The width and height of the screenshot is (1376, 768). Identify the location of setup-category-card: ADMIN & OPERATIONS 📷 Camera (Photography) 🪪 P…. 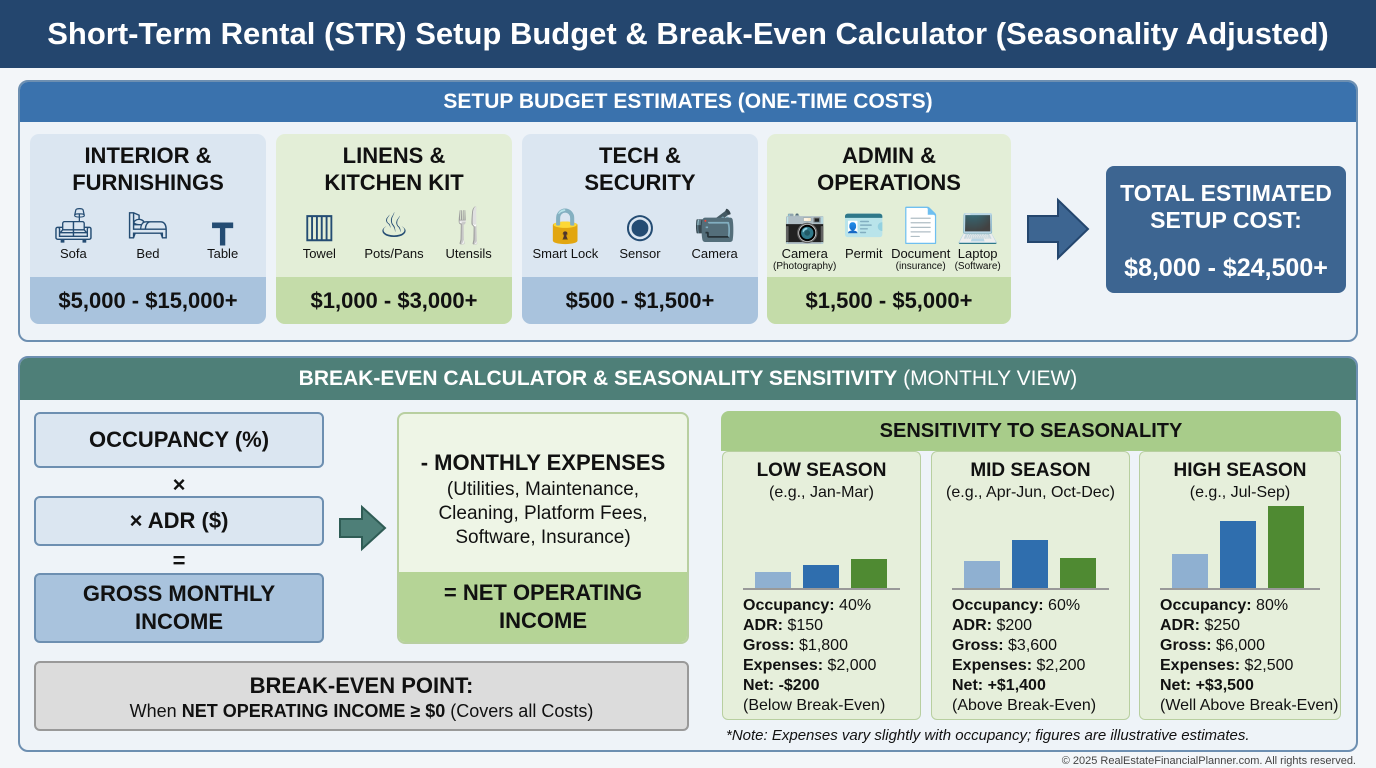
(889, 229).